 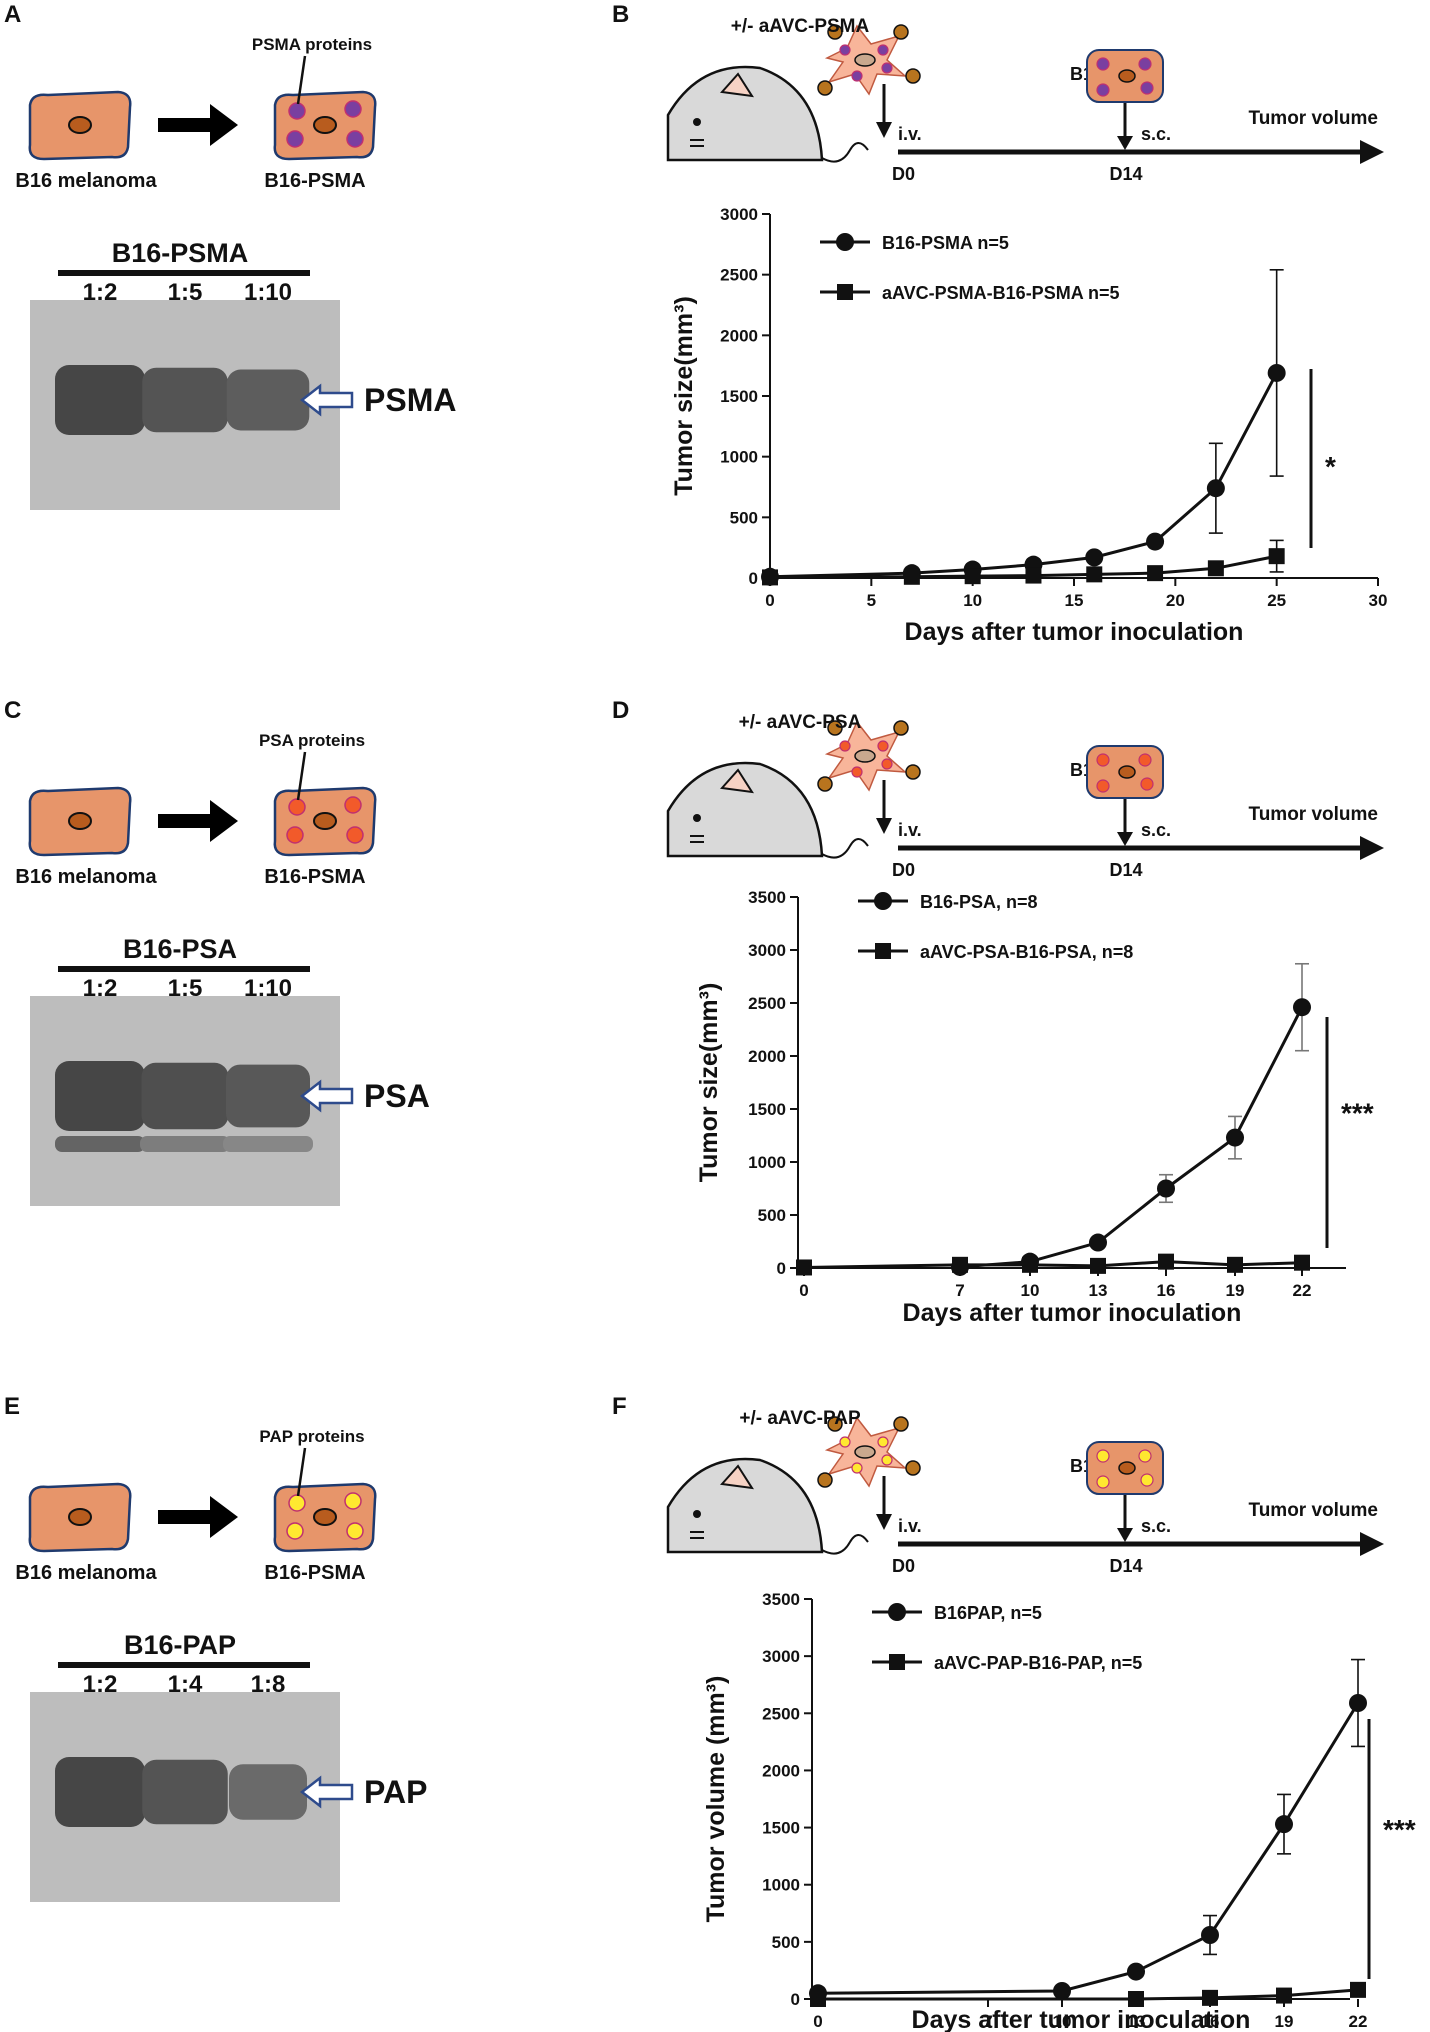 I want to click on significance-mark: *, so click(x=1330, y=466).